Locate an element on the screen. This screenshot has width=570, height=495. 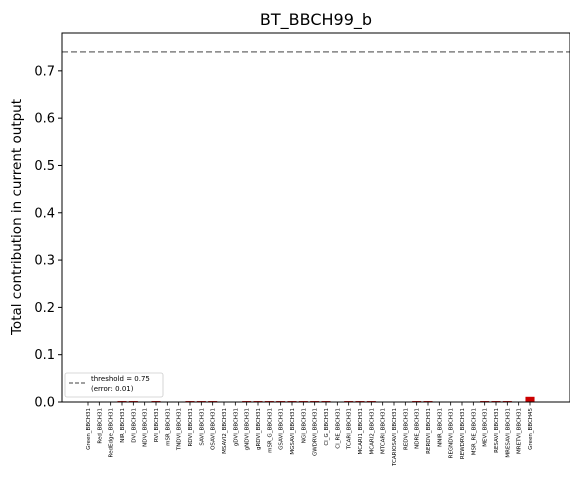
x-tick-label: Green_BBCH45 is located at coordinates (531, 429).